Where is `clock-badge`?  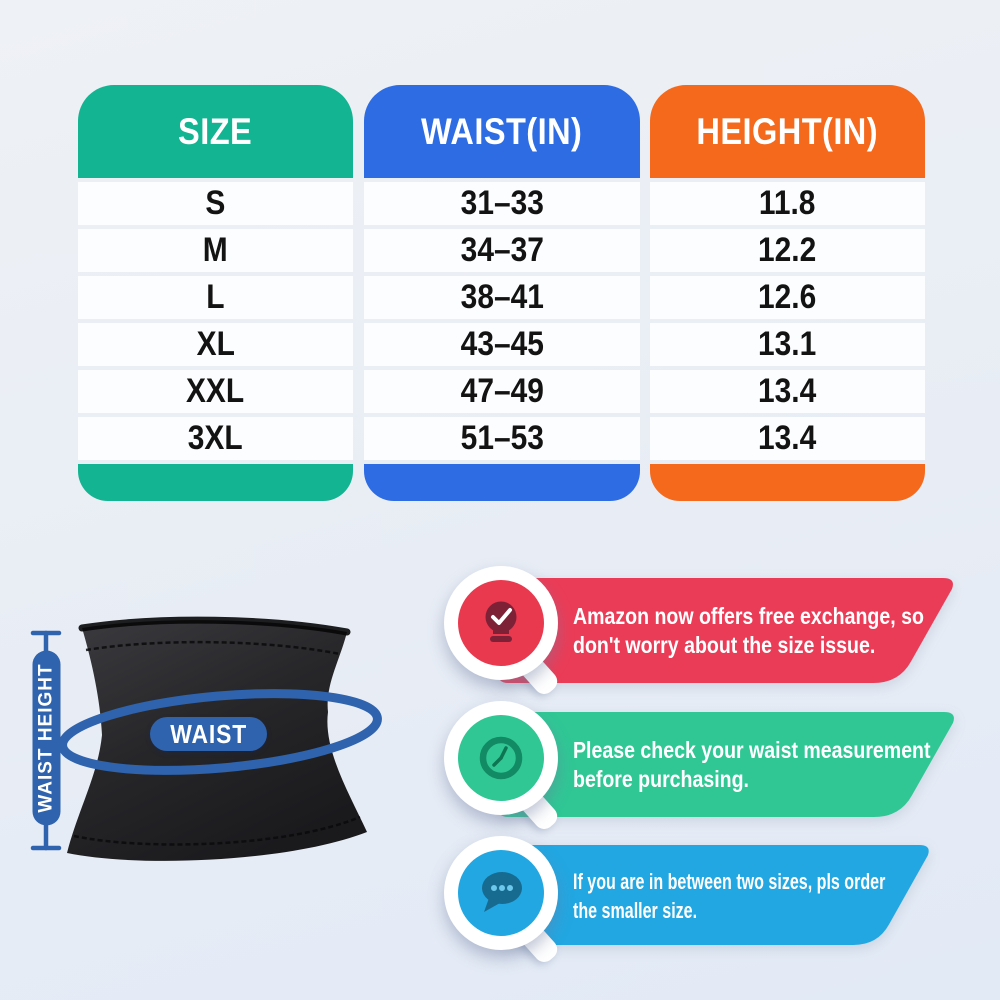
clock-badge is located at coordinates (501, 758).